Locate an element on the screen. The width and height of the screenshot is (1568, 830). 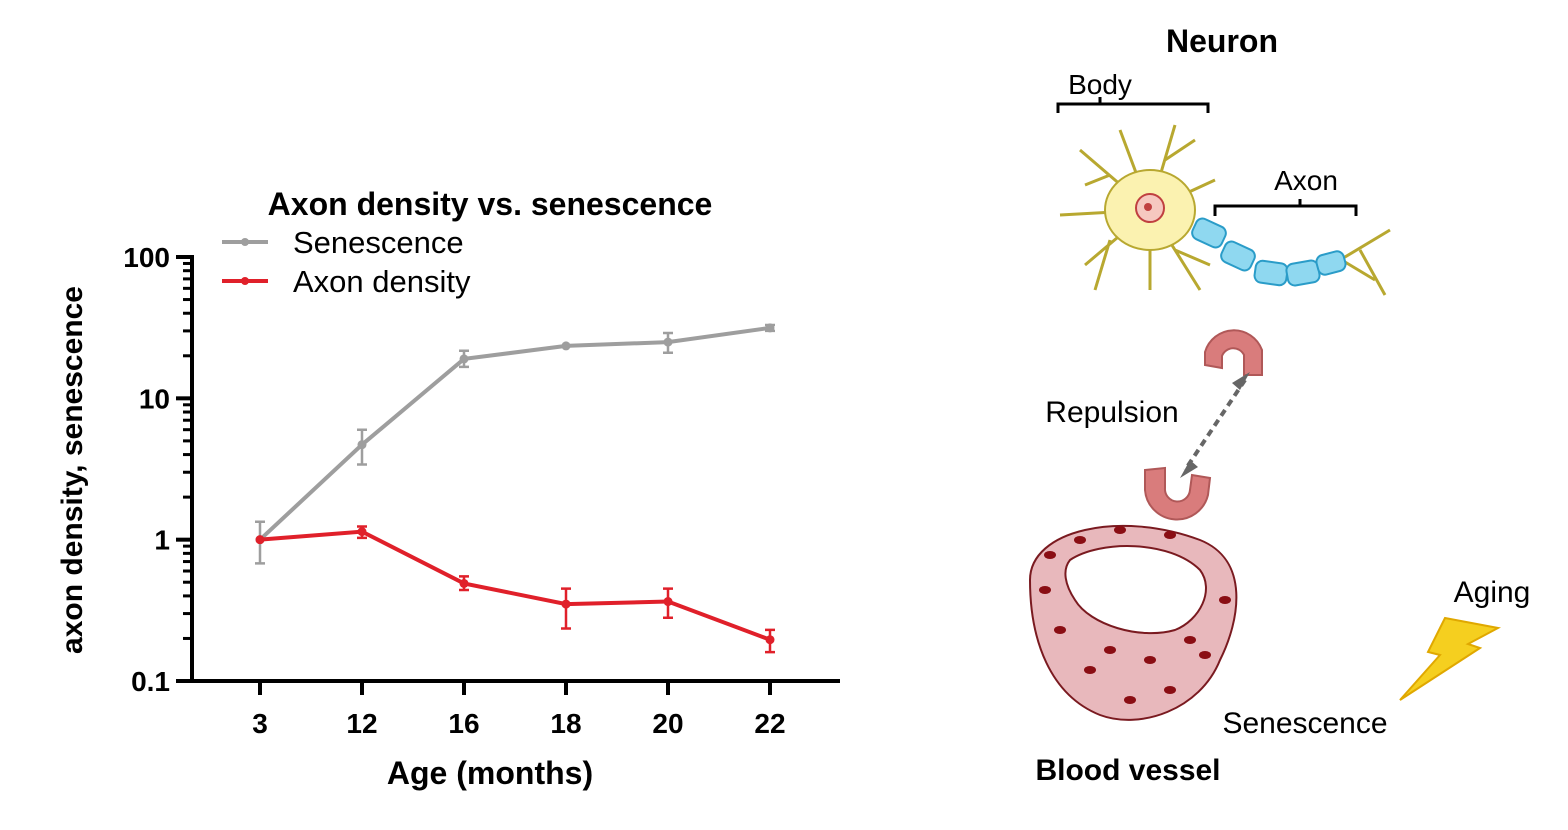
chart-title: Axon density vs. senescence is located at coordinates (490, 204).